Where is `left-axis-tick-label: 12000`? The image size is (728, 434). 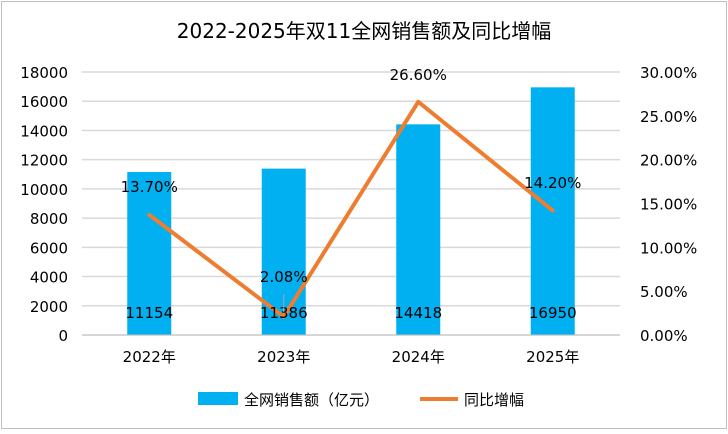
left-axis-tick-label: 12000 is located at coordinates (44, 161).